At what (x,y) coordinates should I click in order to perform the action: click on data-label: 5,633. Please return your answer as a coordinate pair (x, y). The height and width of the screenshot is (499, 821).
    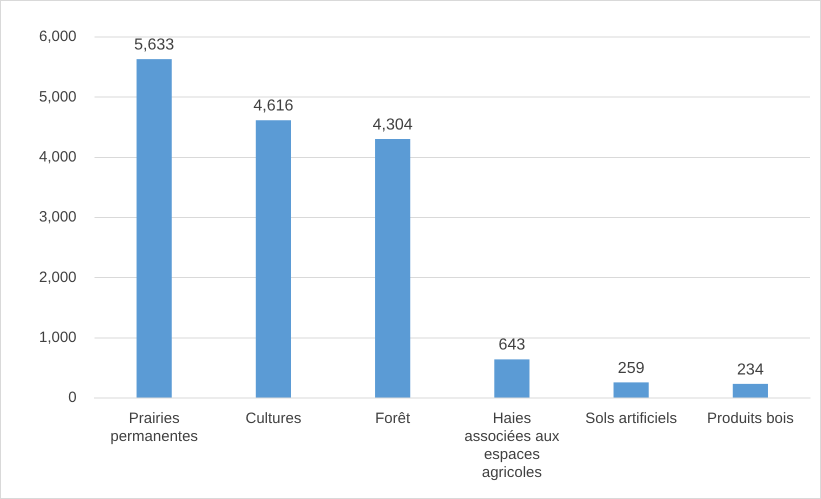
    Looking at the image, I should click on (154, 45).